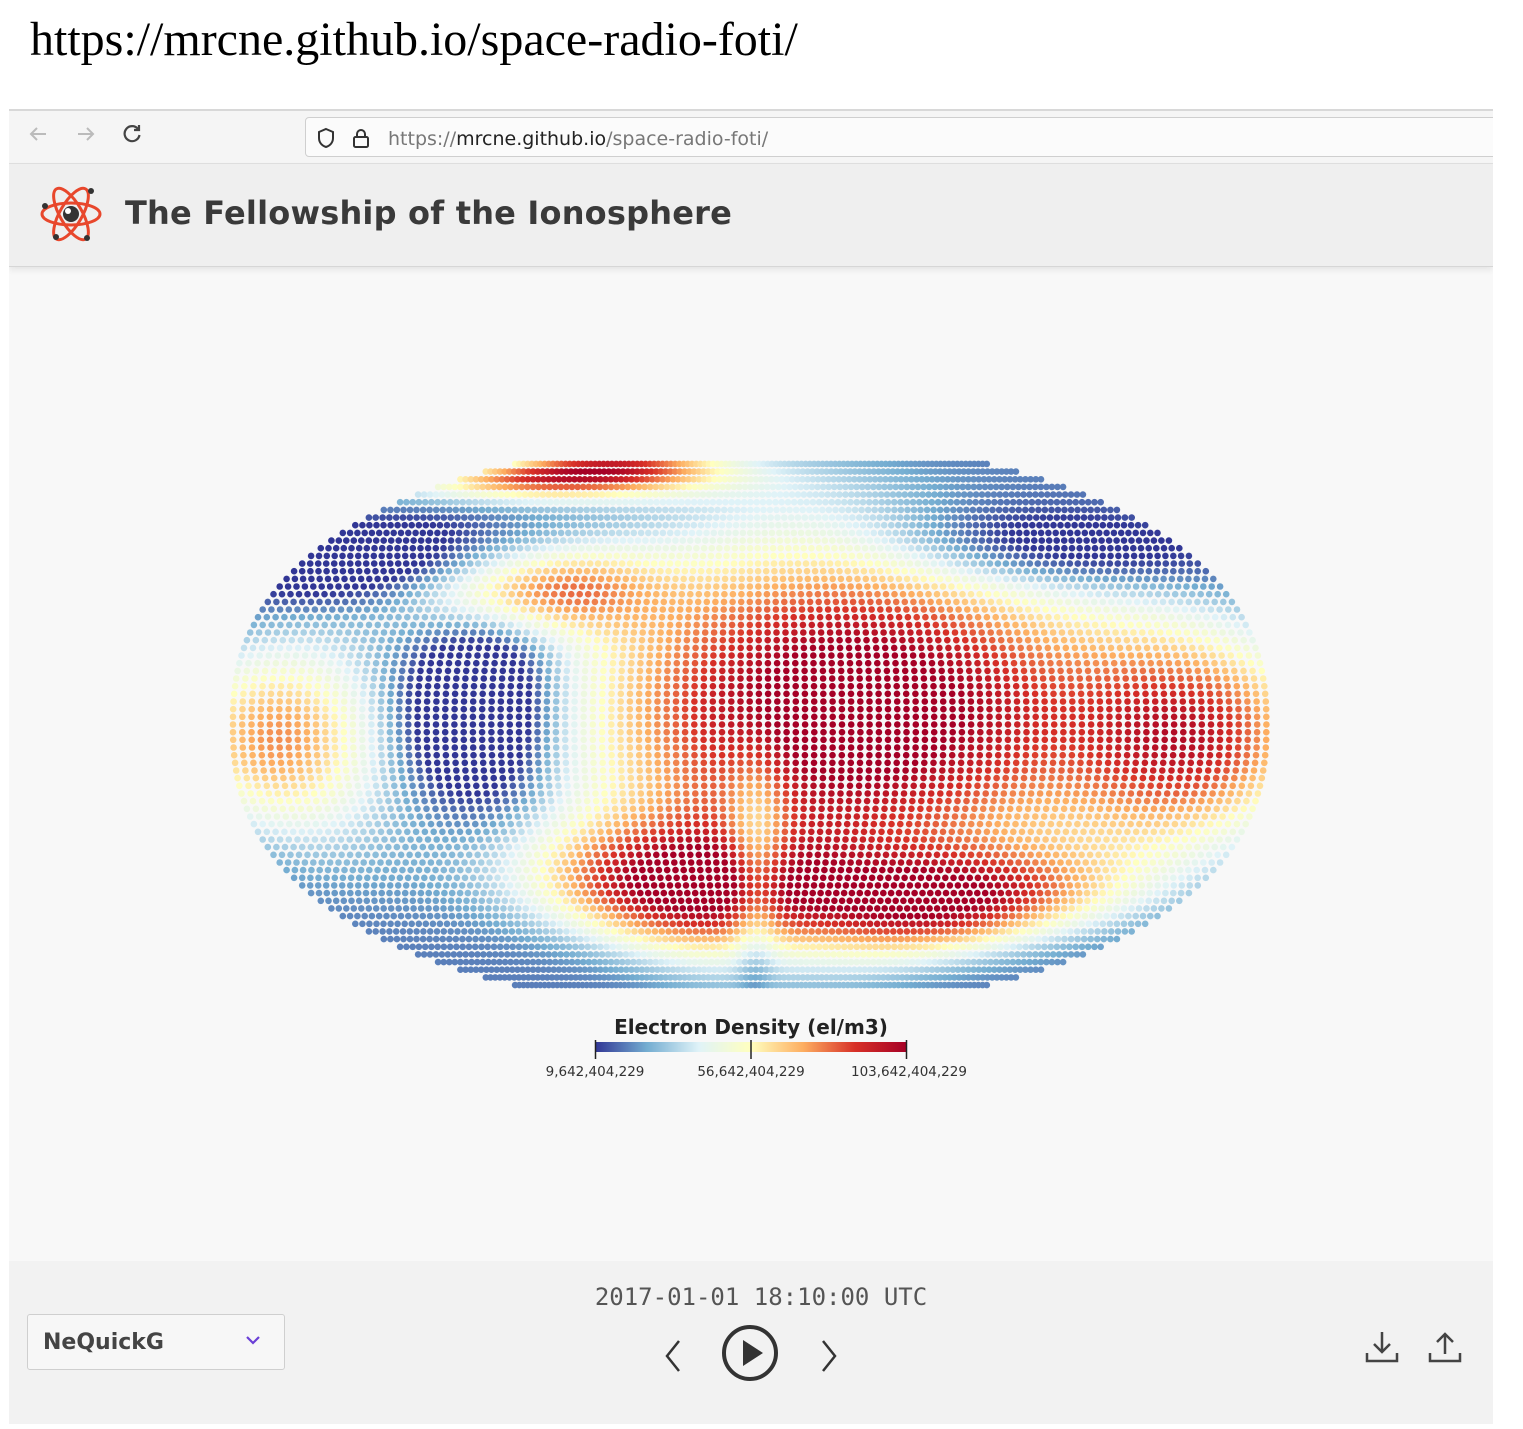 This screenshot has height=1429, width=1523. What do you see at coordinates (132, 138) in the screenshot?
I see `reload-button` at bounding box center [132, 138].